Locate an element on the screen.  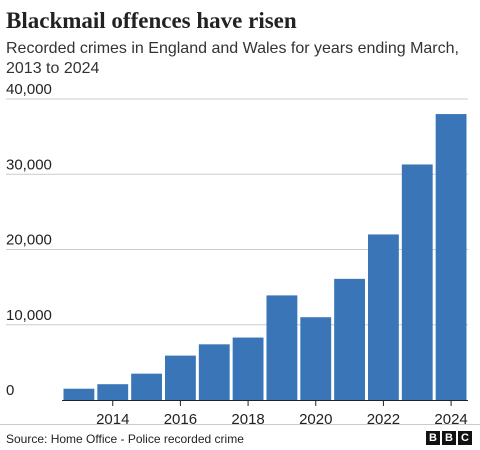
bar-2023 is located at coordinates (417, 282).